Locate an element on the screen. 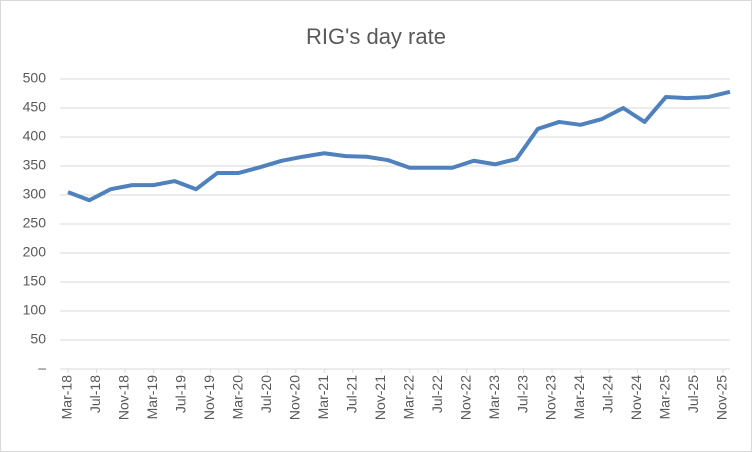 This screenshot has height=452, width=752. y-tick-label: 500 is located at coordinates (35, 78).